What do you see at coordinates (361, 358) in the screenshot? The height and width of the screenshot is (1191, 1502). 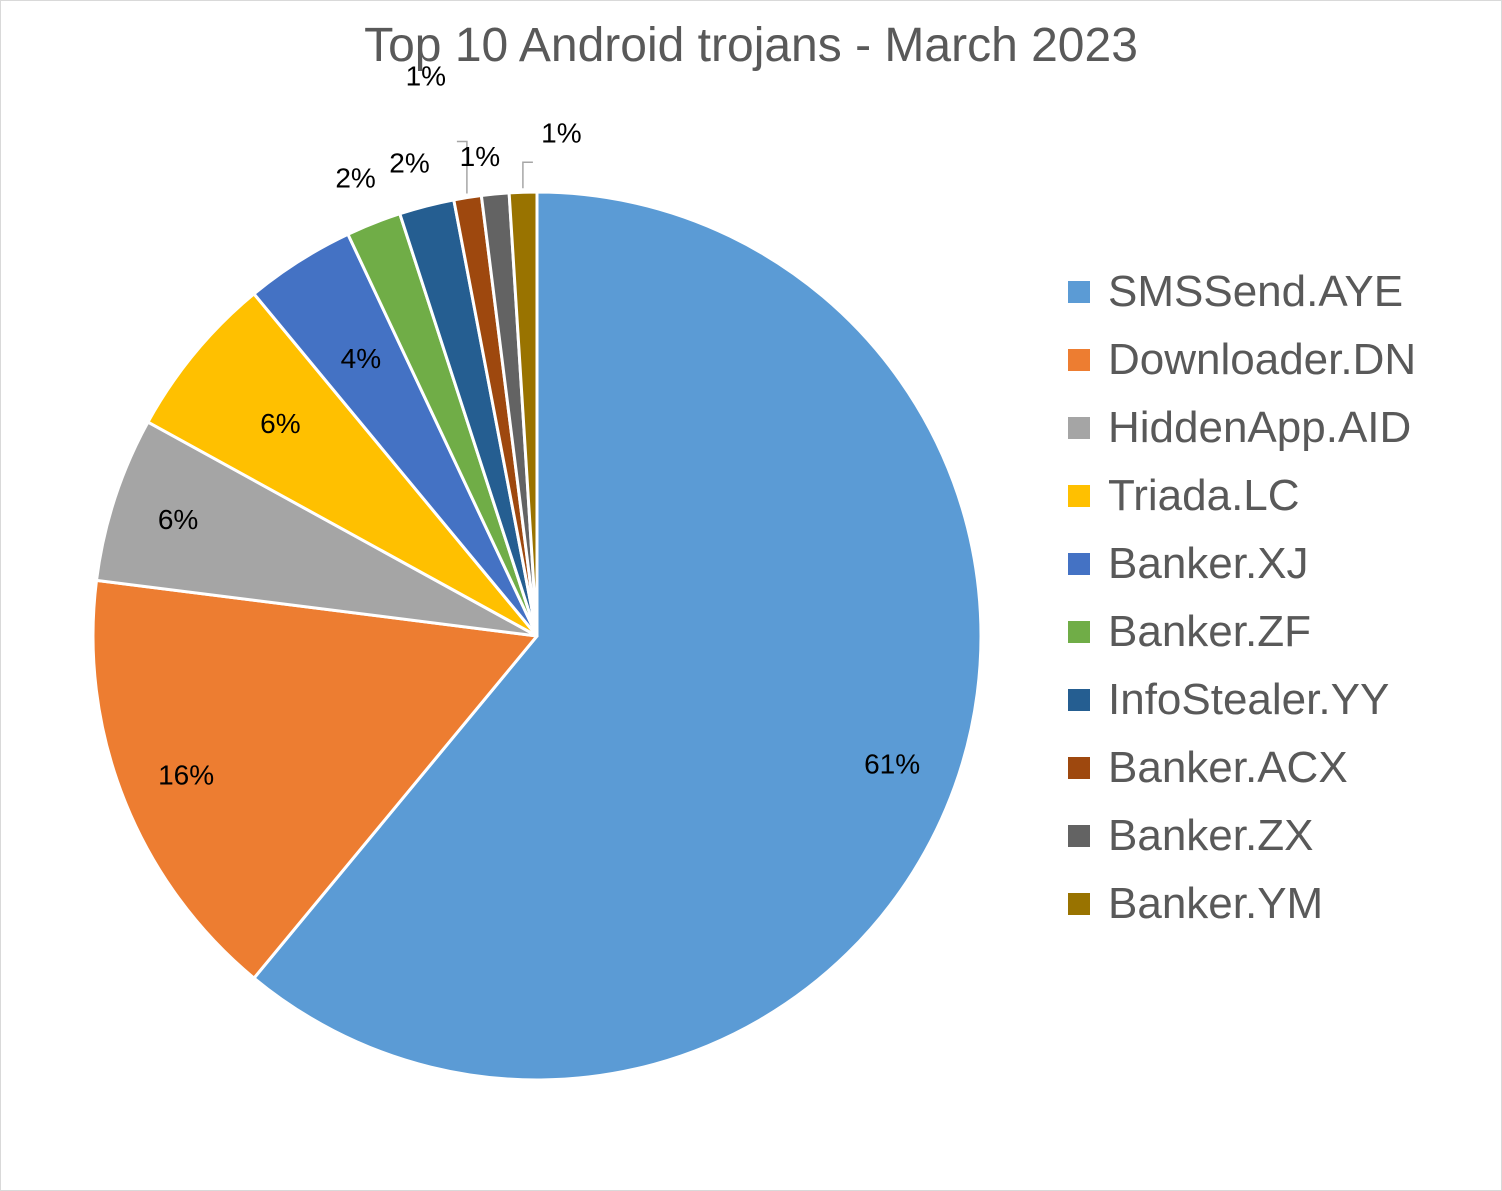 I see `data-label: 4%` at bounding box center [361, 358].